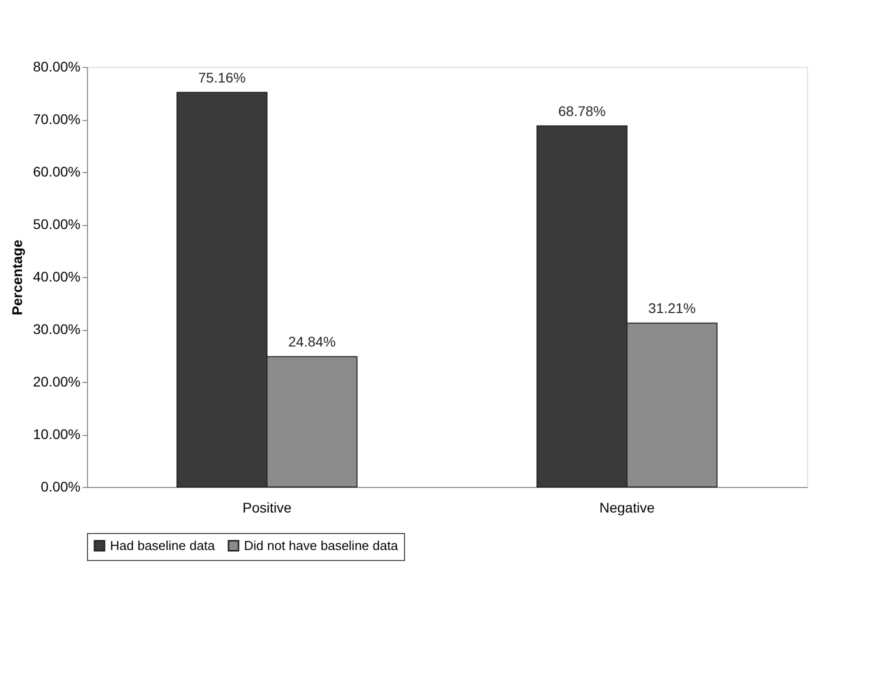  I want to click on y-tick-label: 20.00%, so click(56, 382).